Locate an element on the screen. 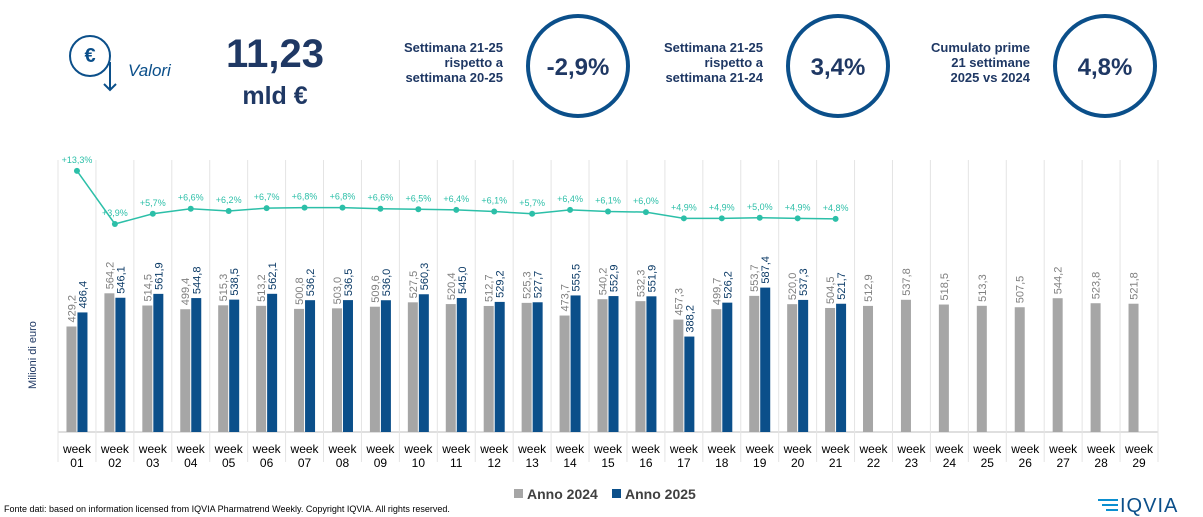  data-label: 518,5 is located at coordinates (945, 287).